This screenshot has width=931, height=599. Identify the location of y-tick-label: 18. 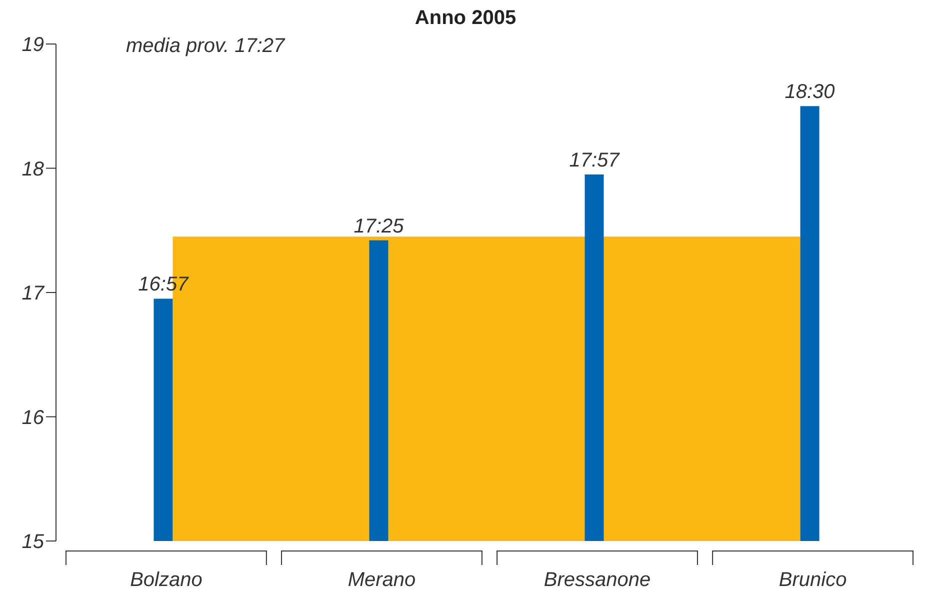
(33, 169).